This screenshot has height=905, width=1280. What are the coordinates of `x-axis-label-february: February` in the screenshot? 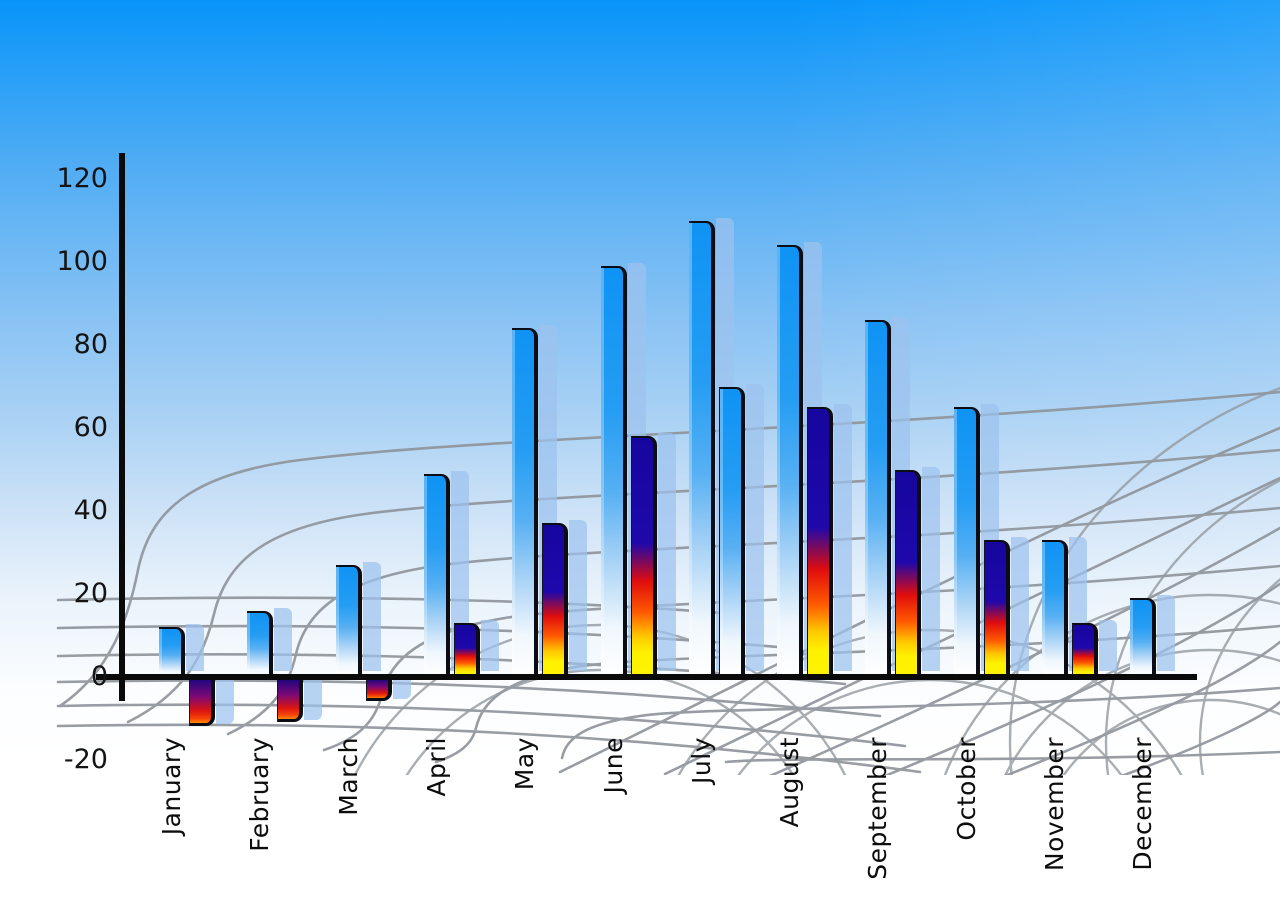 It's located at (260, 794).